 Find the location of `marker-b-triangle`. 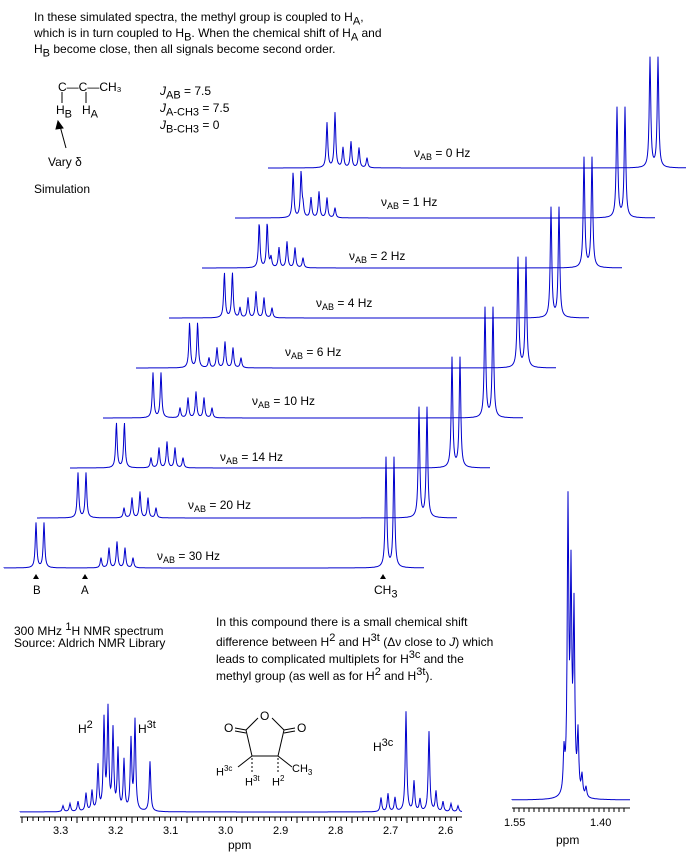

marker-b-triangle is located at coordinates (36, 576).